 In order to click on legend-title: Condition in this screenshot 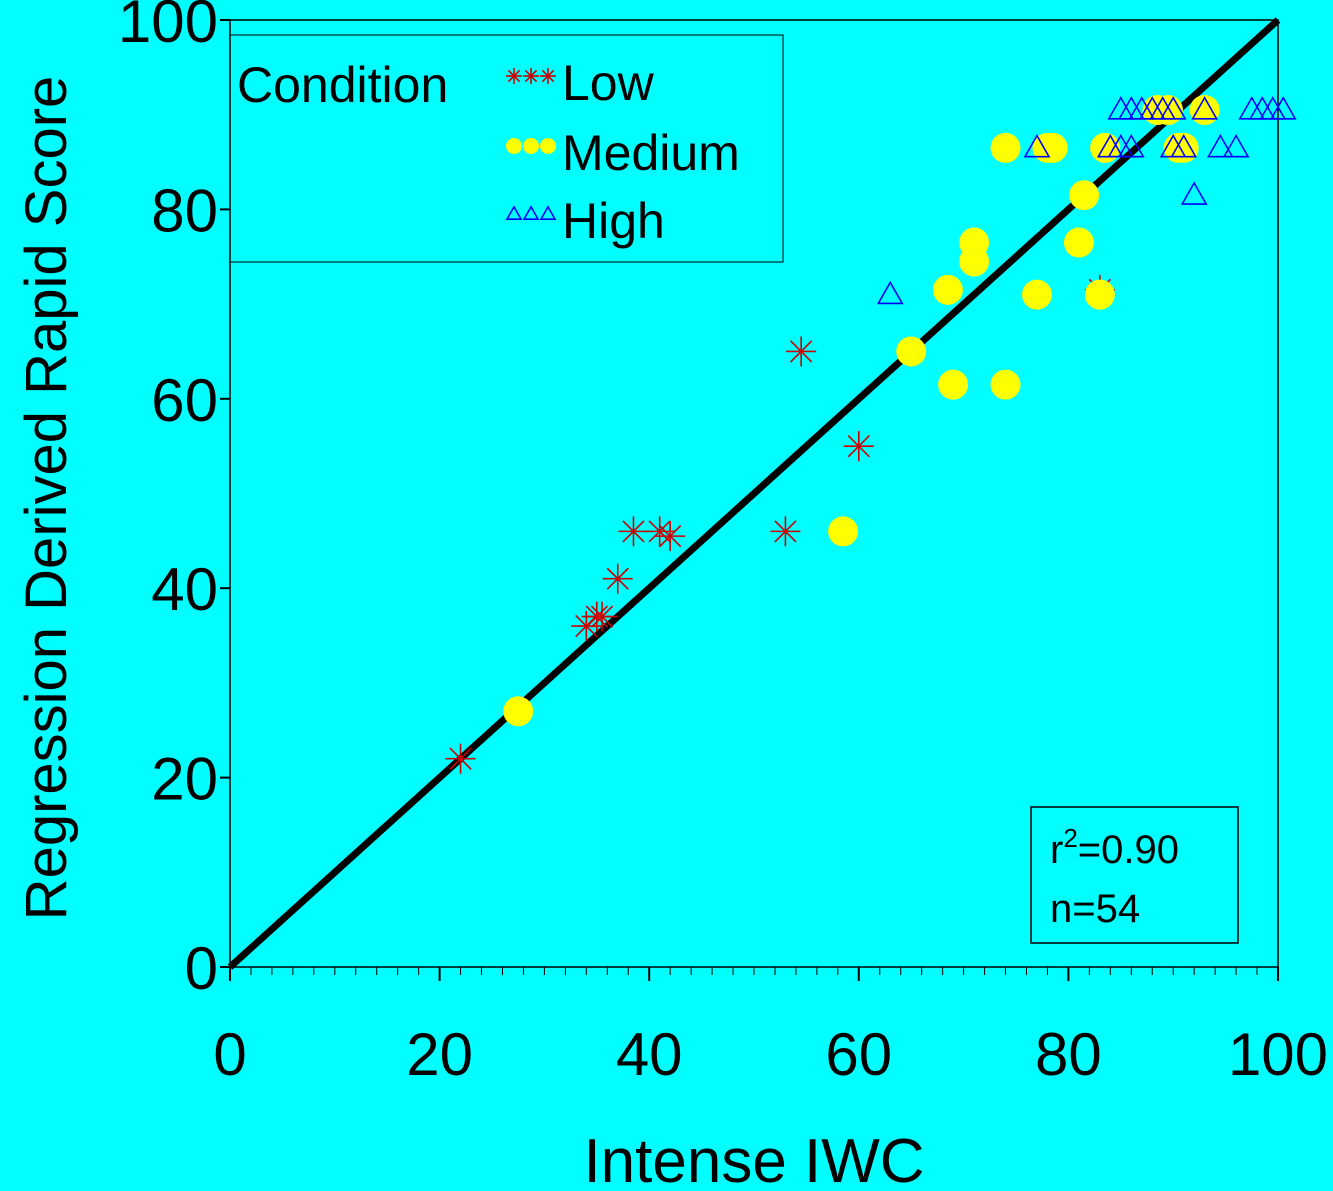, I will do `click(342, 85)`.